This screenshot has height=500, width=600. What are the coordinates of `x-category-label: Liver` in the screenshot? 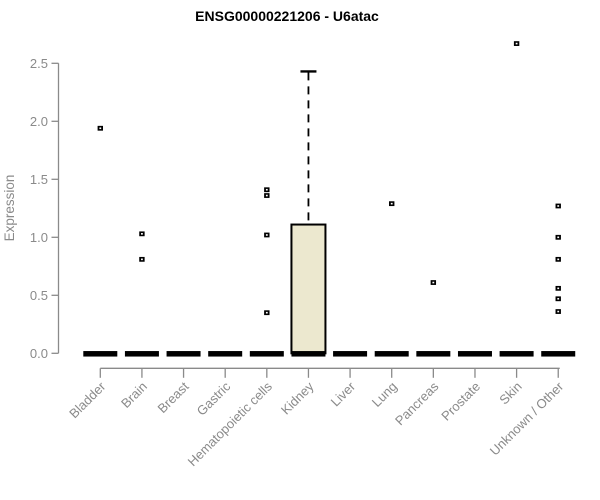 It's located at (343, 393).